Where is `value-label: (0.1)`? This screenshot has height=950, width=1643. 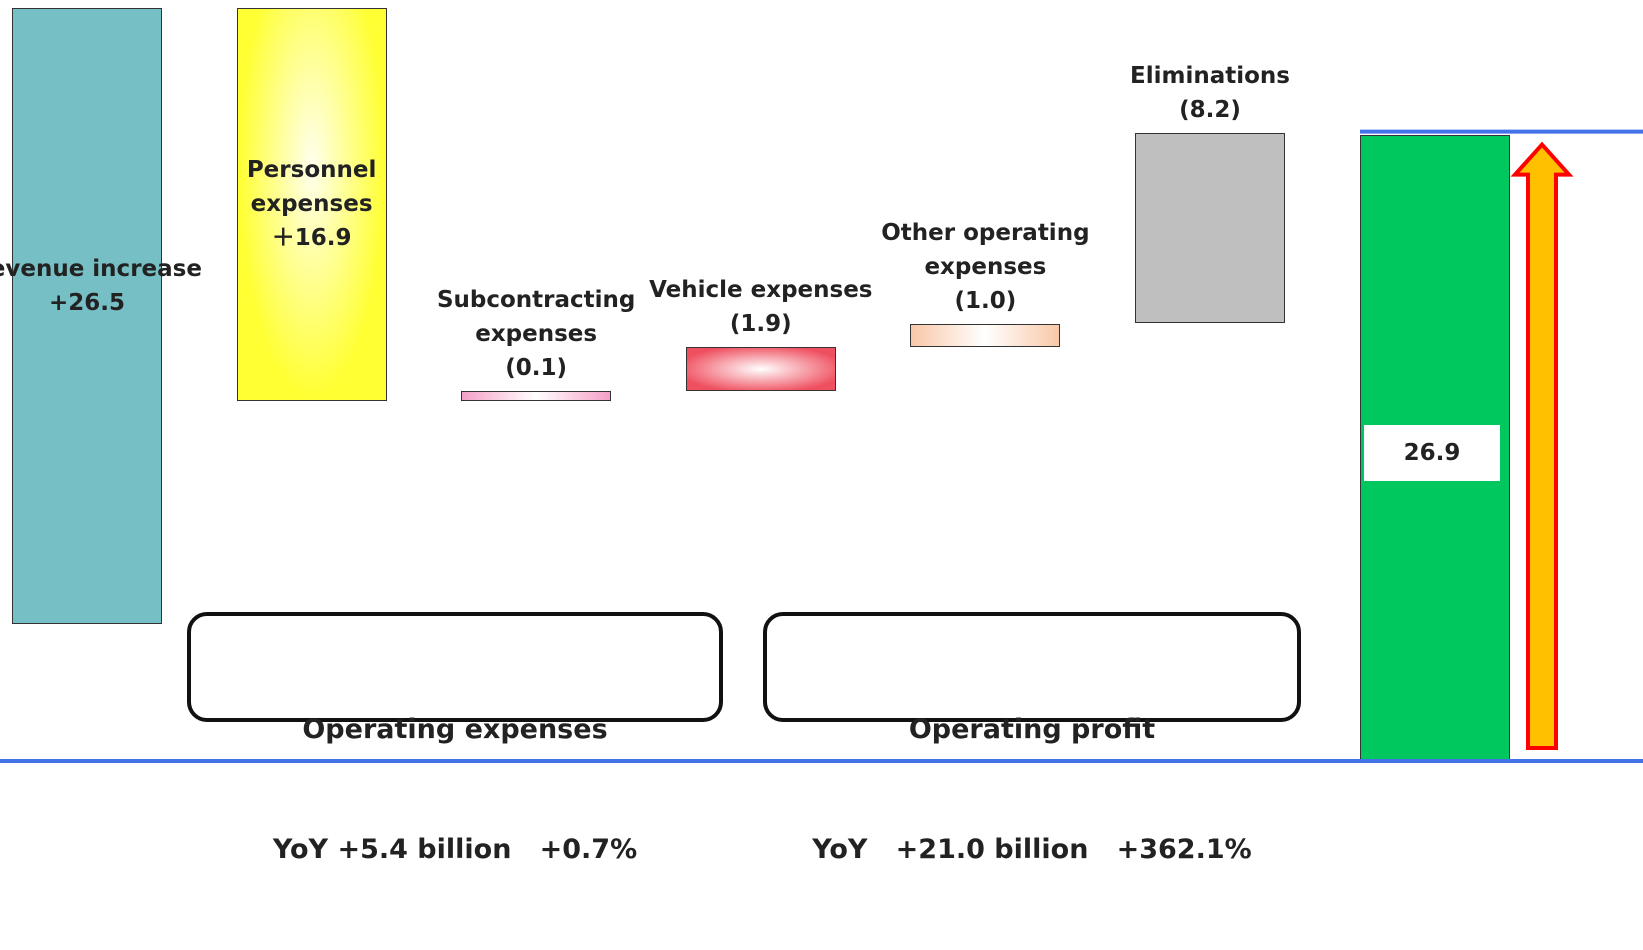
value-label: (0.1) is located at coordinates (536, 367).